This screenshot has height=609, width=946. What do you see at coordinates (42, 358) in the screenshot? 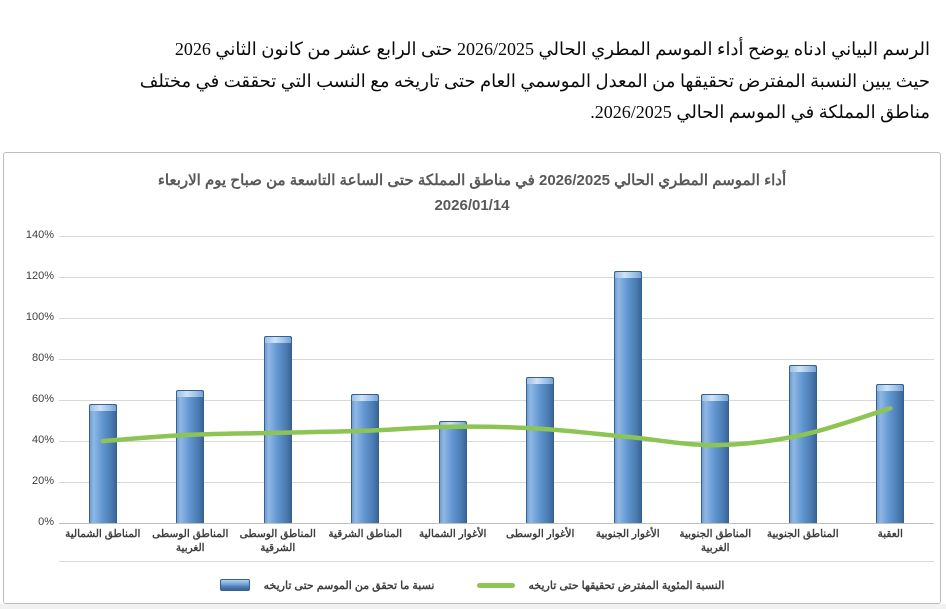
I see `y-axis-label-80%: 80%` at bounding box center [42, 358].